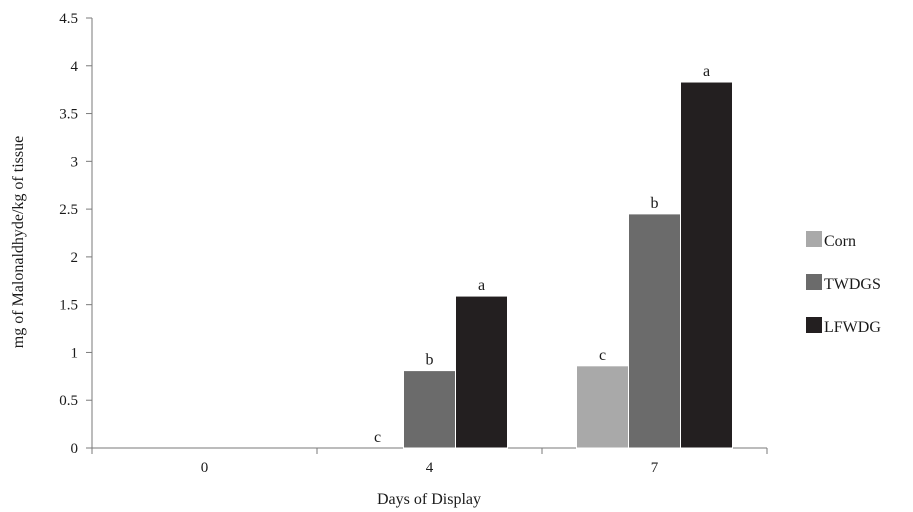 The width and height of the screenshot is (913, 512). I want to click on legend-label: Corn, so click(840, 241).